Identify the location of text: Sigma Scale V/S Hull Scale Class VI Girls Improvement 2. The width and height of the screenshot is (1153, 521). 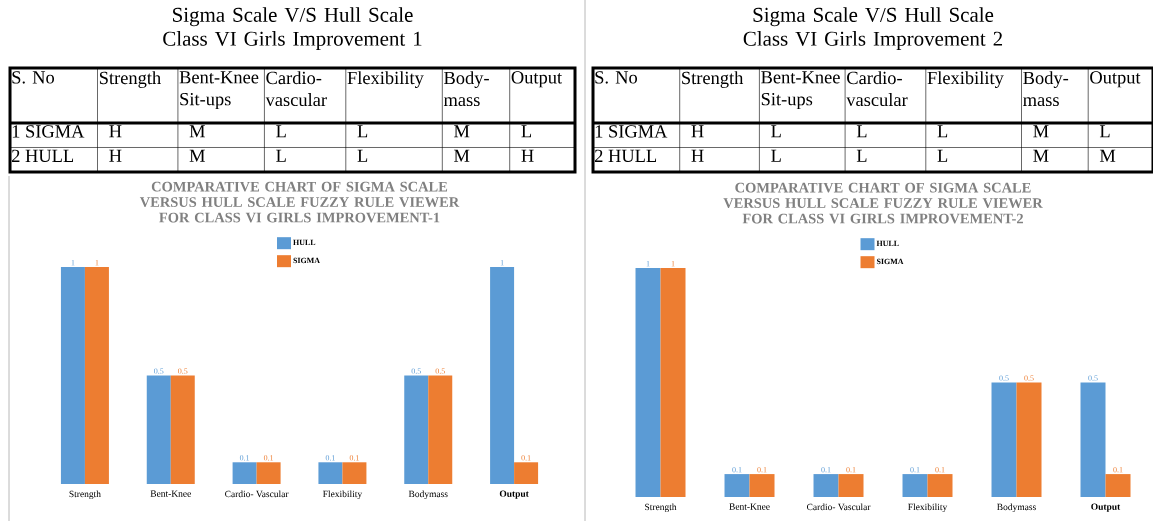
(873, 29).